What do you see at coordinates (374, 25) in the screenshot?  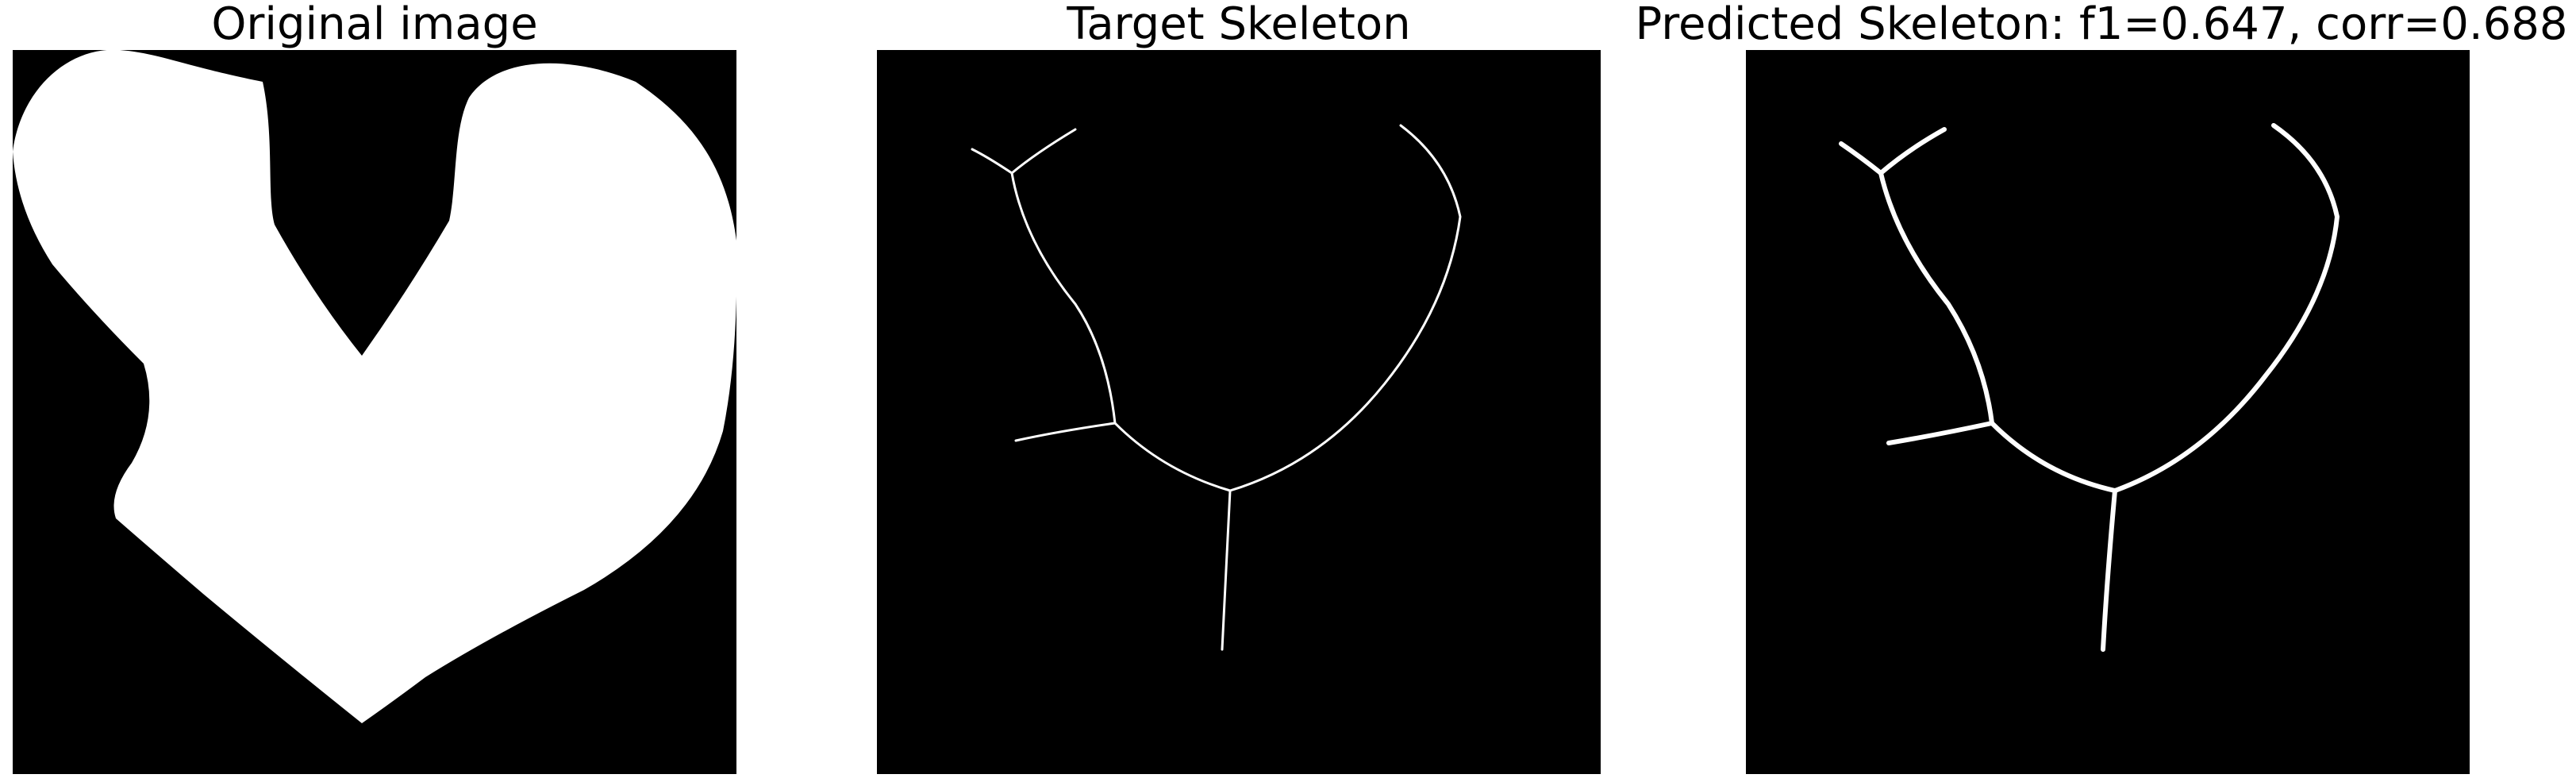 I see `original-image-title: Original image` at bounding box center [374, 25].